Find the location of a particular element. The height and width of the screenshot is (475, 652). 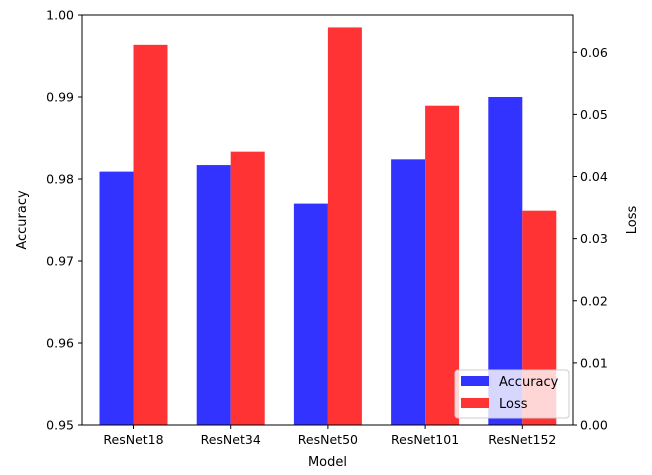

y2-tick-label: 0.05 is located at coordinates (594, 114).